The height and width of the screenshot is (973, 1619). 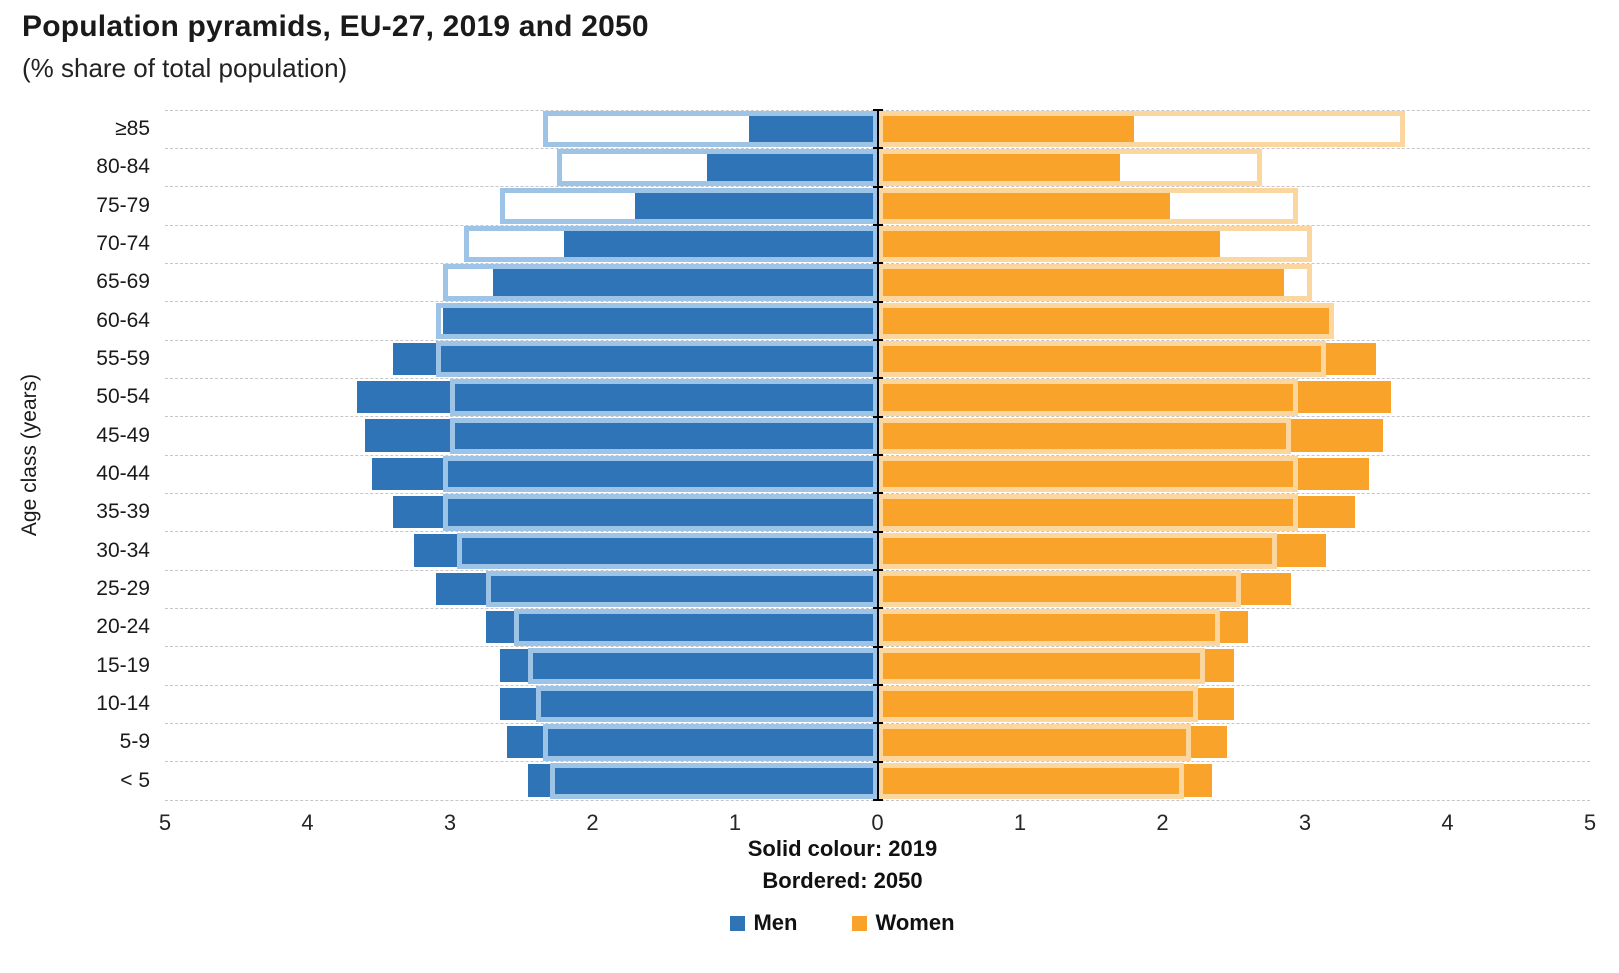 I want to click on caption-solid-colour: Solid colour: 2019, so click(x=842, y=848).